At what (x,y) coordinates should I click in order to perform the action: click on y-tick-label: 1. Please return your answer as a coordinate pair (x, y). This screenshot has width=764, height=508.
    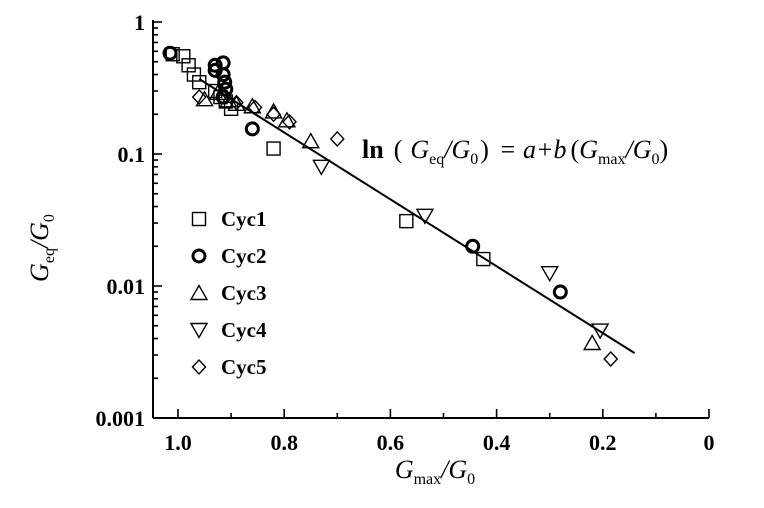
    Looking at the image, I should click on (139, 22).